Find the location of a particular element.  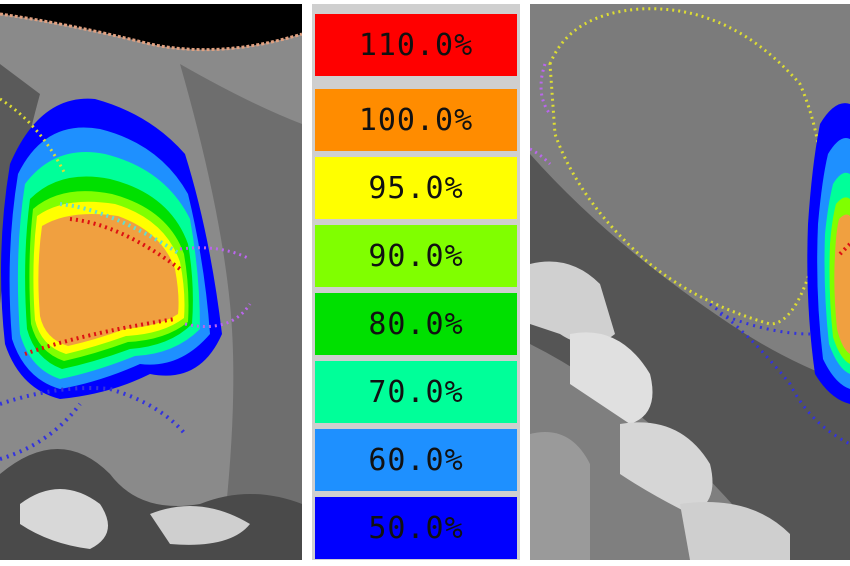

legend-level-50: 50.0% is located at coordinates (416, 528).